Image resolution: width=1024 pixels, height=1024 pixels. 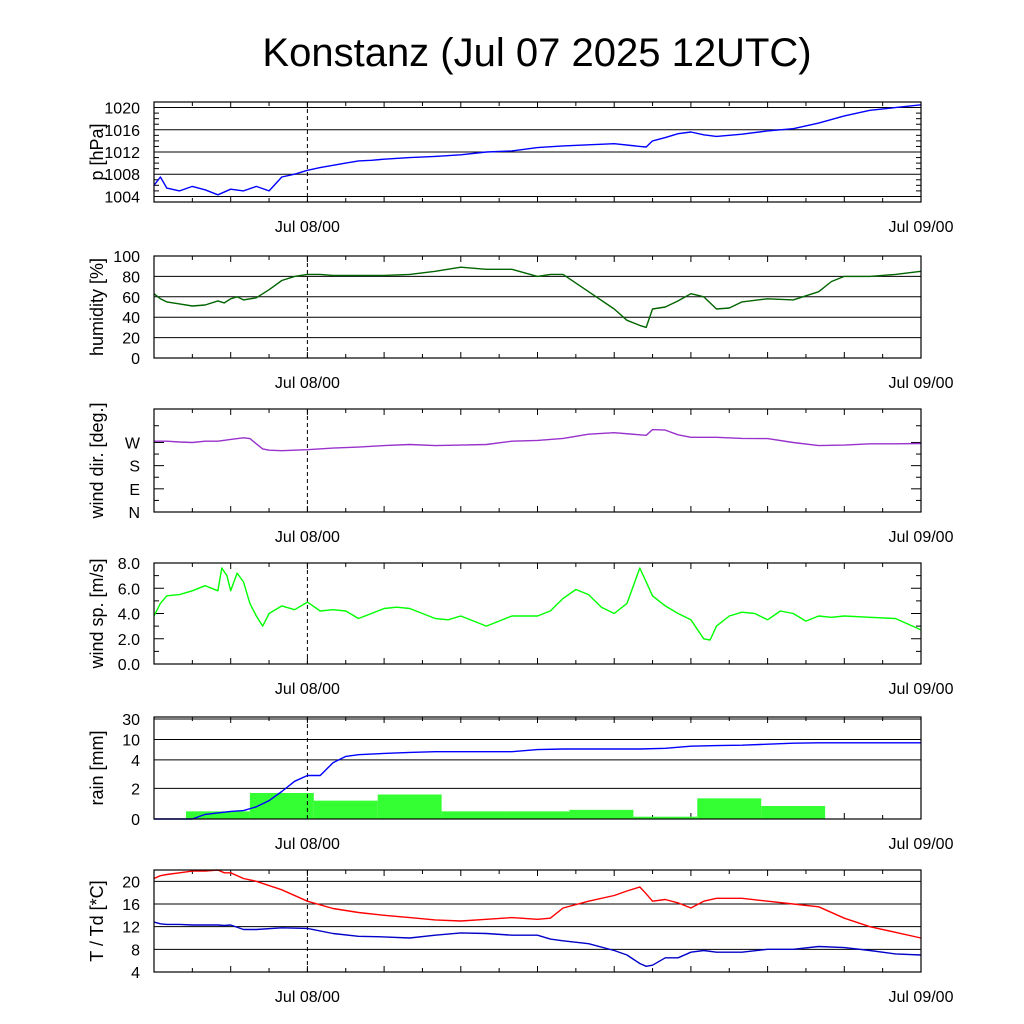 I want to click on y-tick-label: 1020, so click(x=122, y=109).